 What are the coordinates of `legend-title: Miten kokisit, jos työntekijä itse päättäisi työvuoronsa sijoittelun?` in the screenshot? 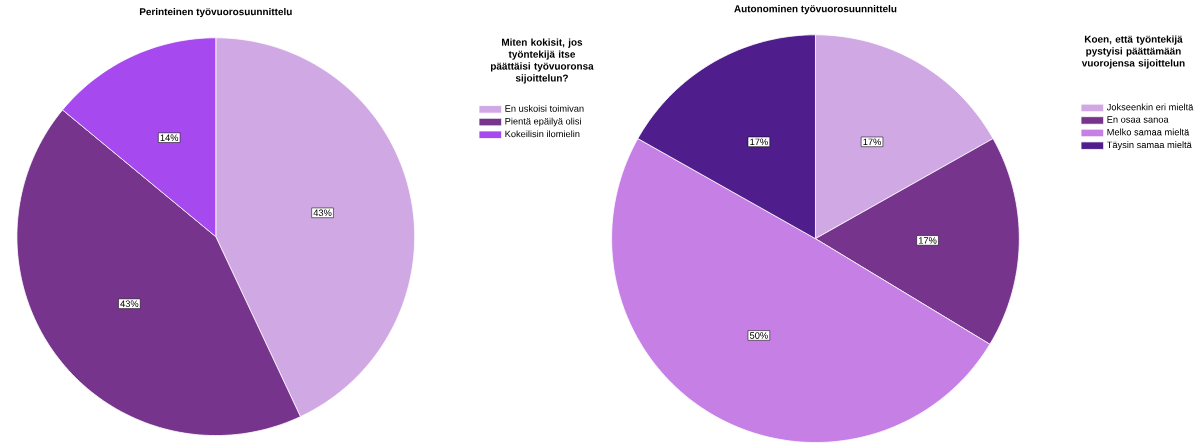 It's located at (542, 61).